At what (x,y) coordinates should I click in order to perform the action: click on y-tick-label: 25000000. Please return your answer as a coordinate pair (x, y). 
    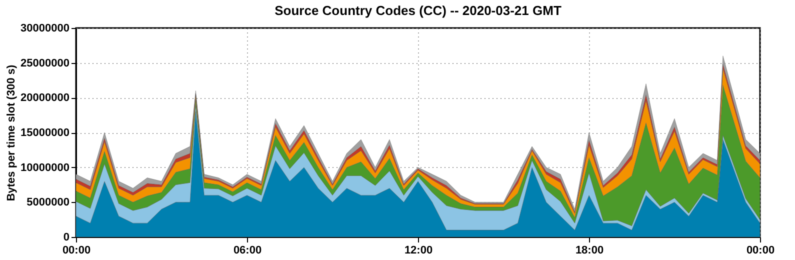
    Looking at the image, I should click on (45, 63).